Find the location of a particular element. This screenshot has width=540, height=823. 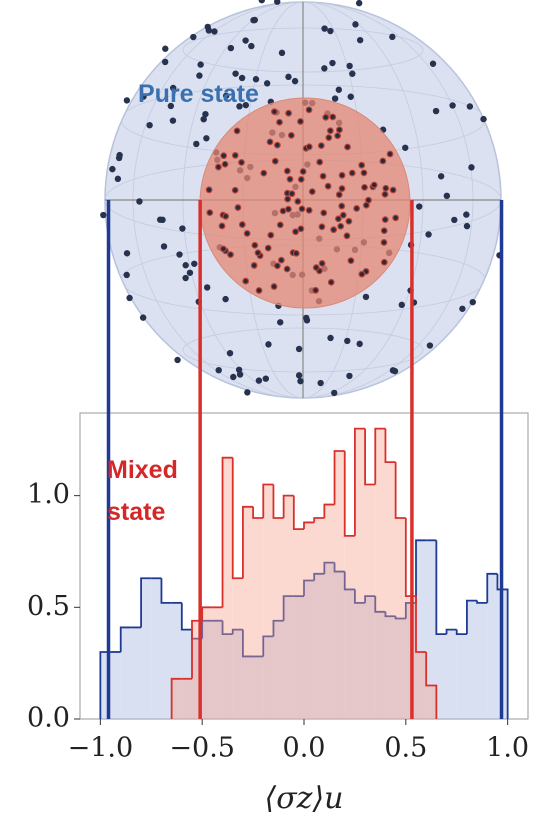

x-tick-label: −0.5 is located at coordinates (202, 748).